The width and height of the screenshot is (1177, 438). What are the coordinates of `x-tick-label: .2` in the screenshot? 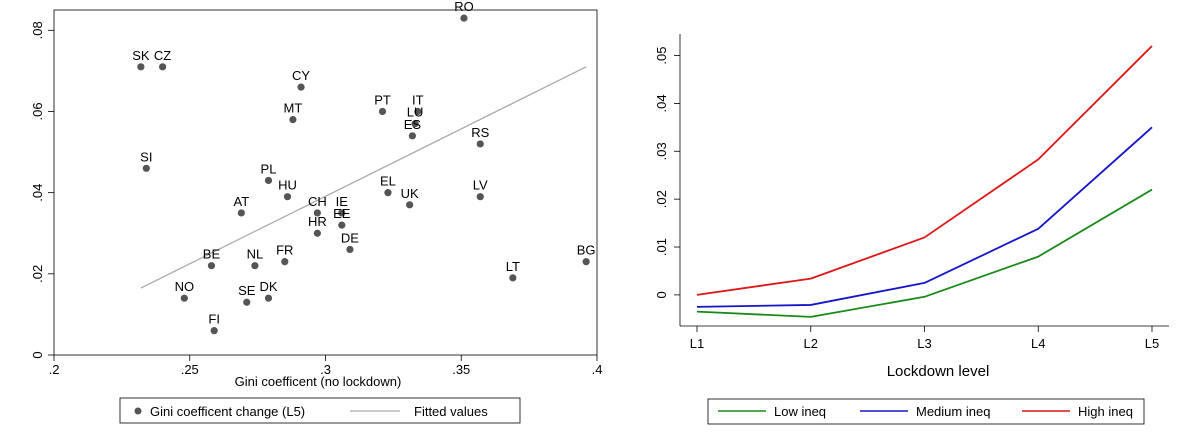 It's located at (54, 369).